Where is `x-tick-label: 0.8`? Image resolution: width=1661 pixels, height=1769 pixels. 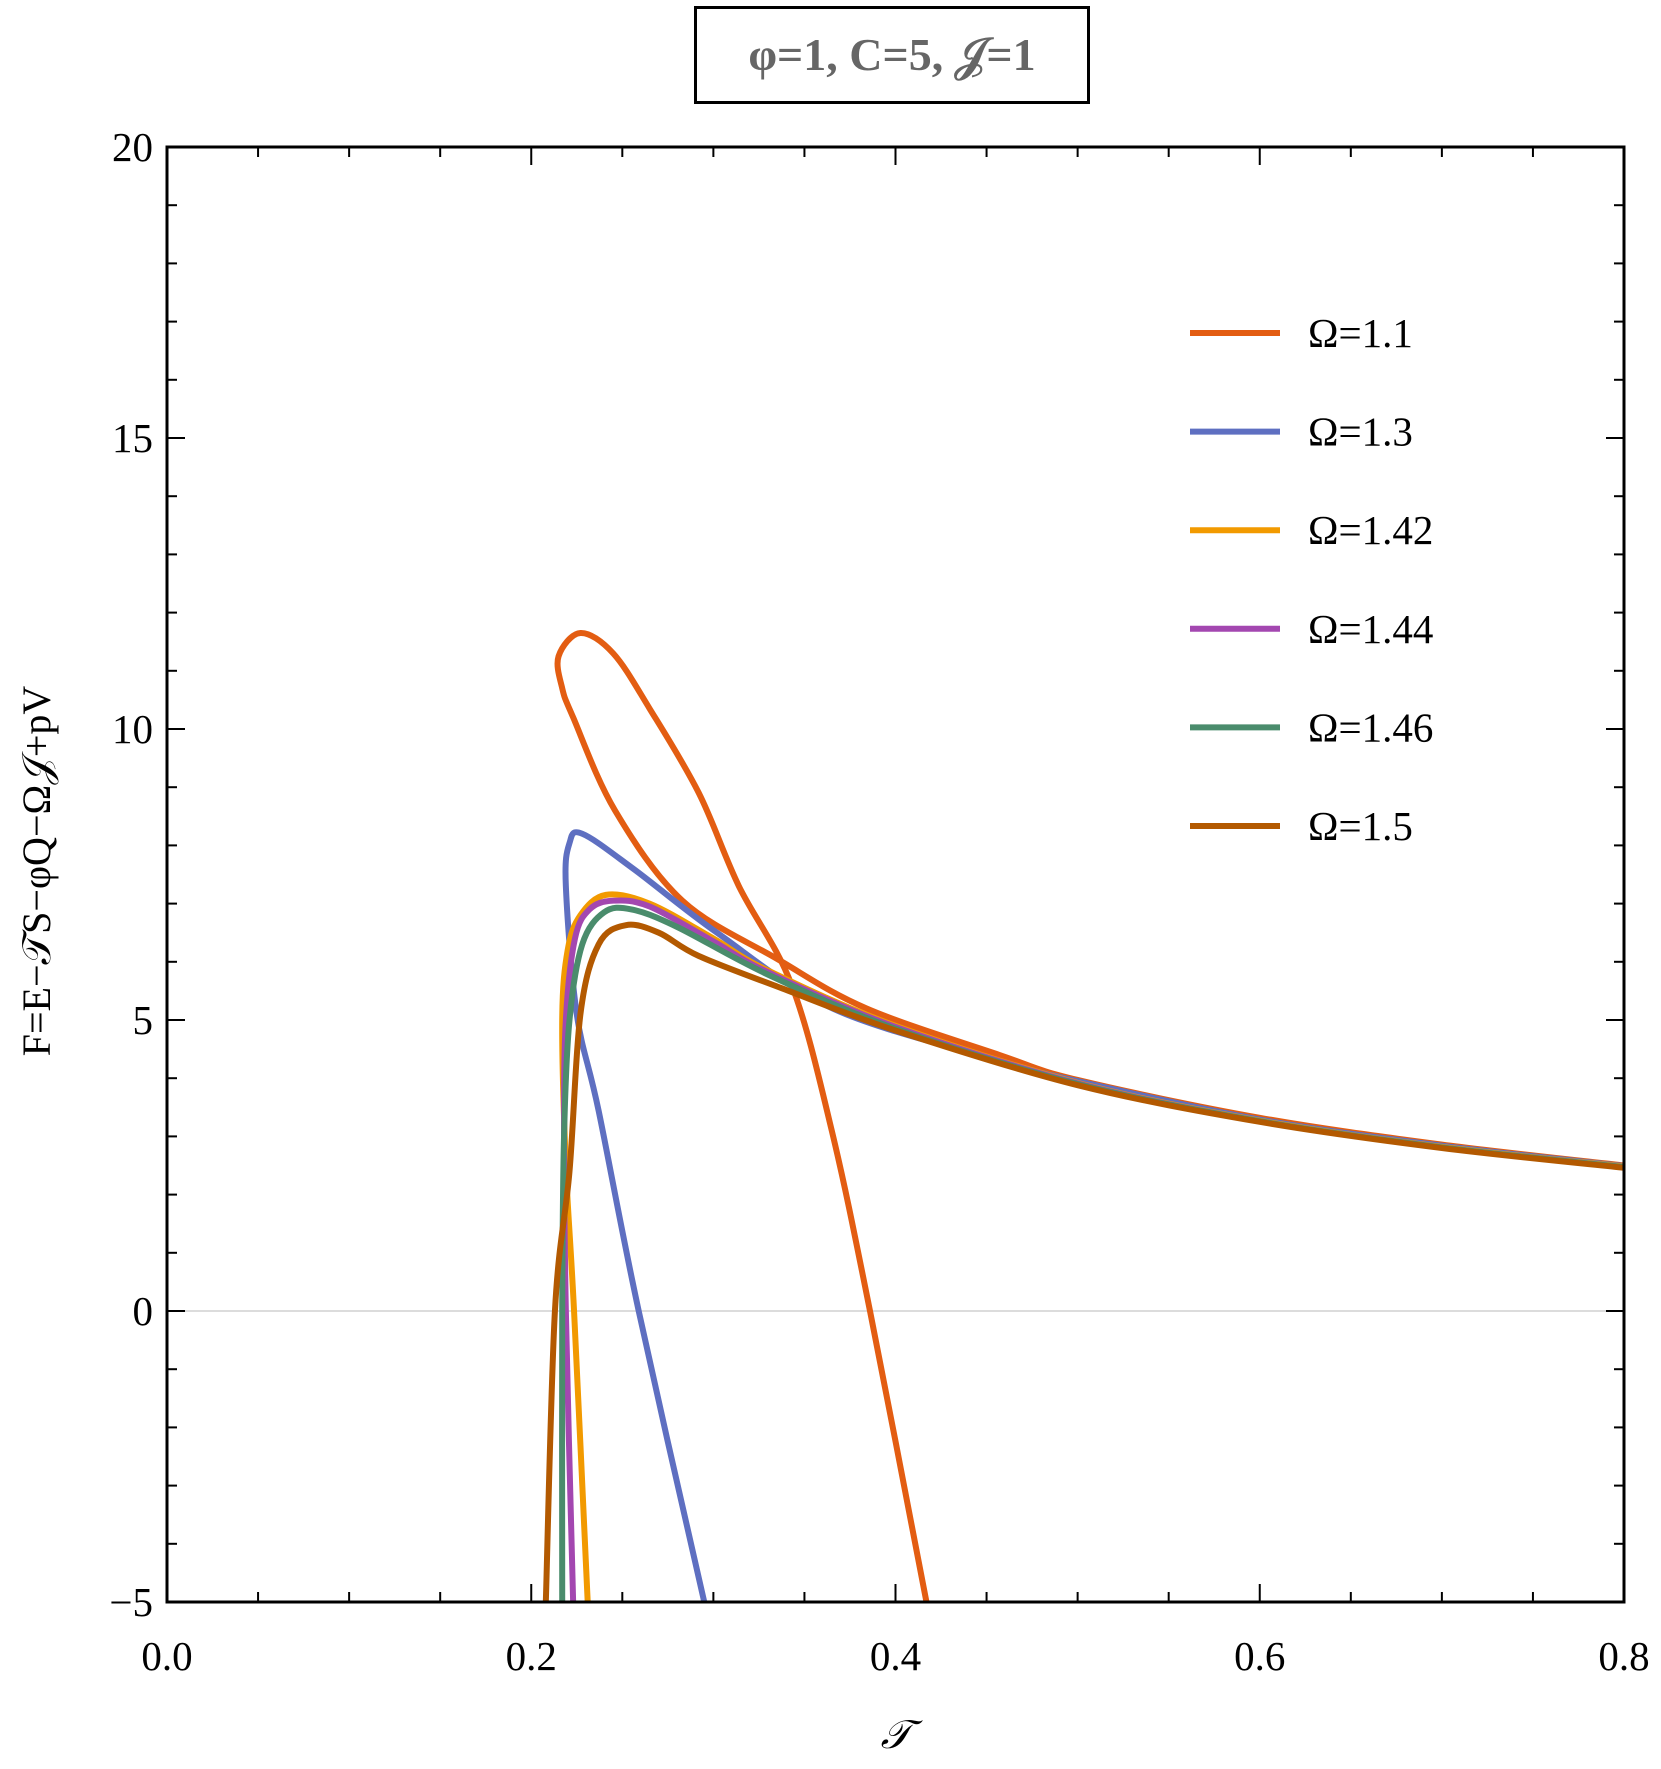 x-tick-label: 0.8 is located at coordinates (1623, 1656).